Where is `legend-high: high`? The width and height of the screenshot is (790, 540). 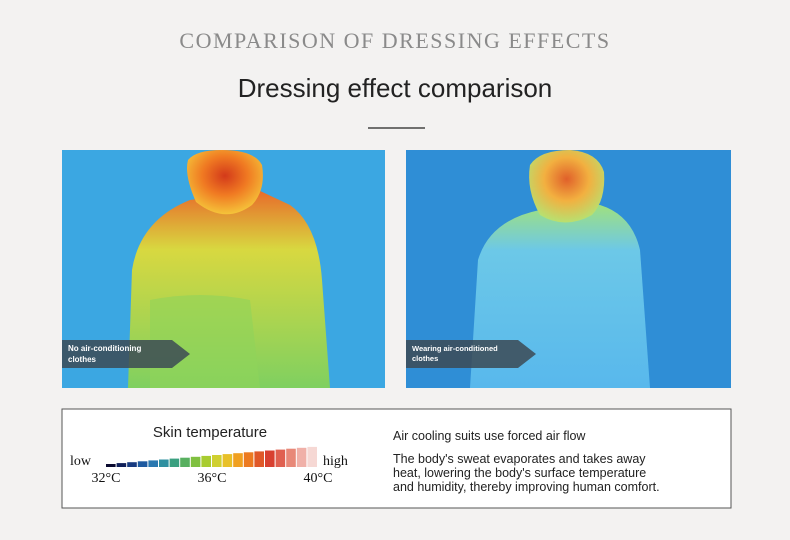
legend-high: high is located at coordinates (335, 461).